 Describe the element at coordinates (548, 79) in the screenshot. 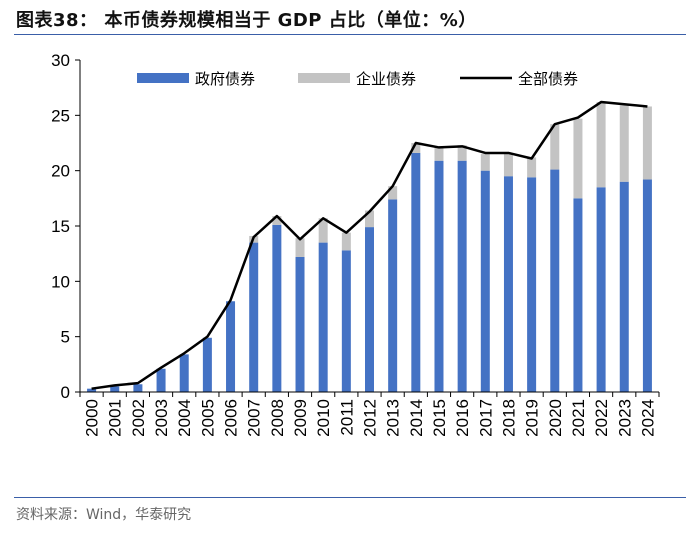

I see `legend-label: 全部债券` at that location.